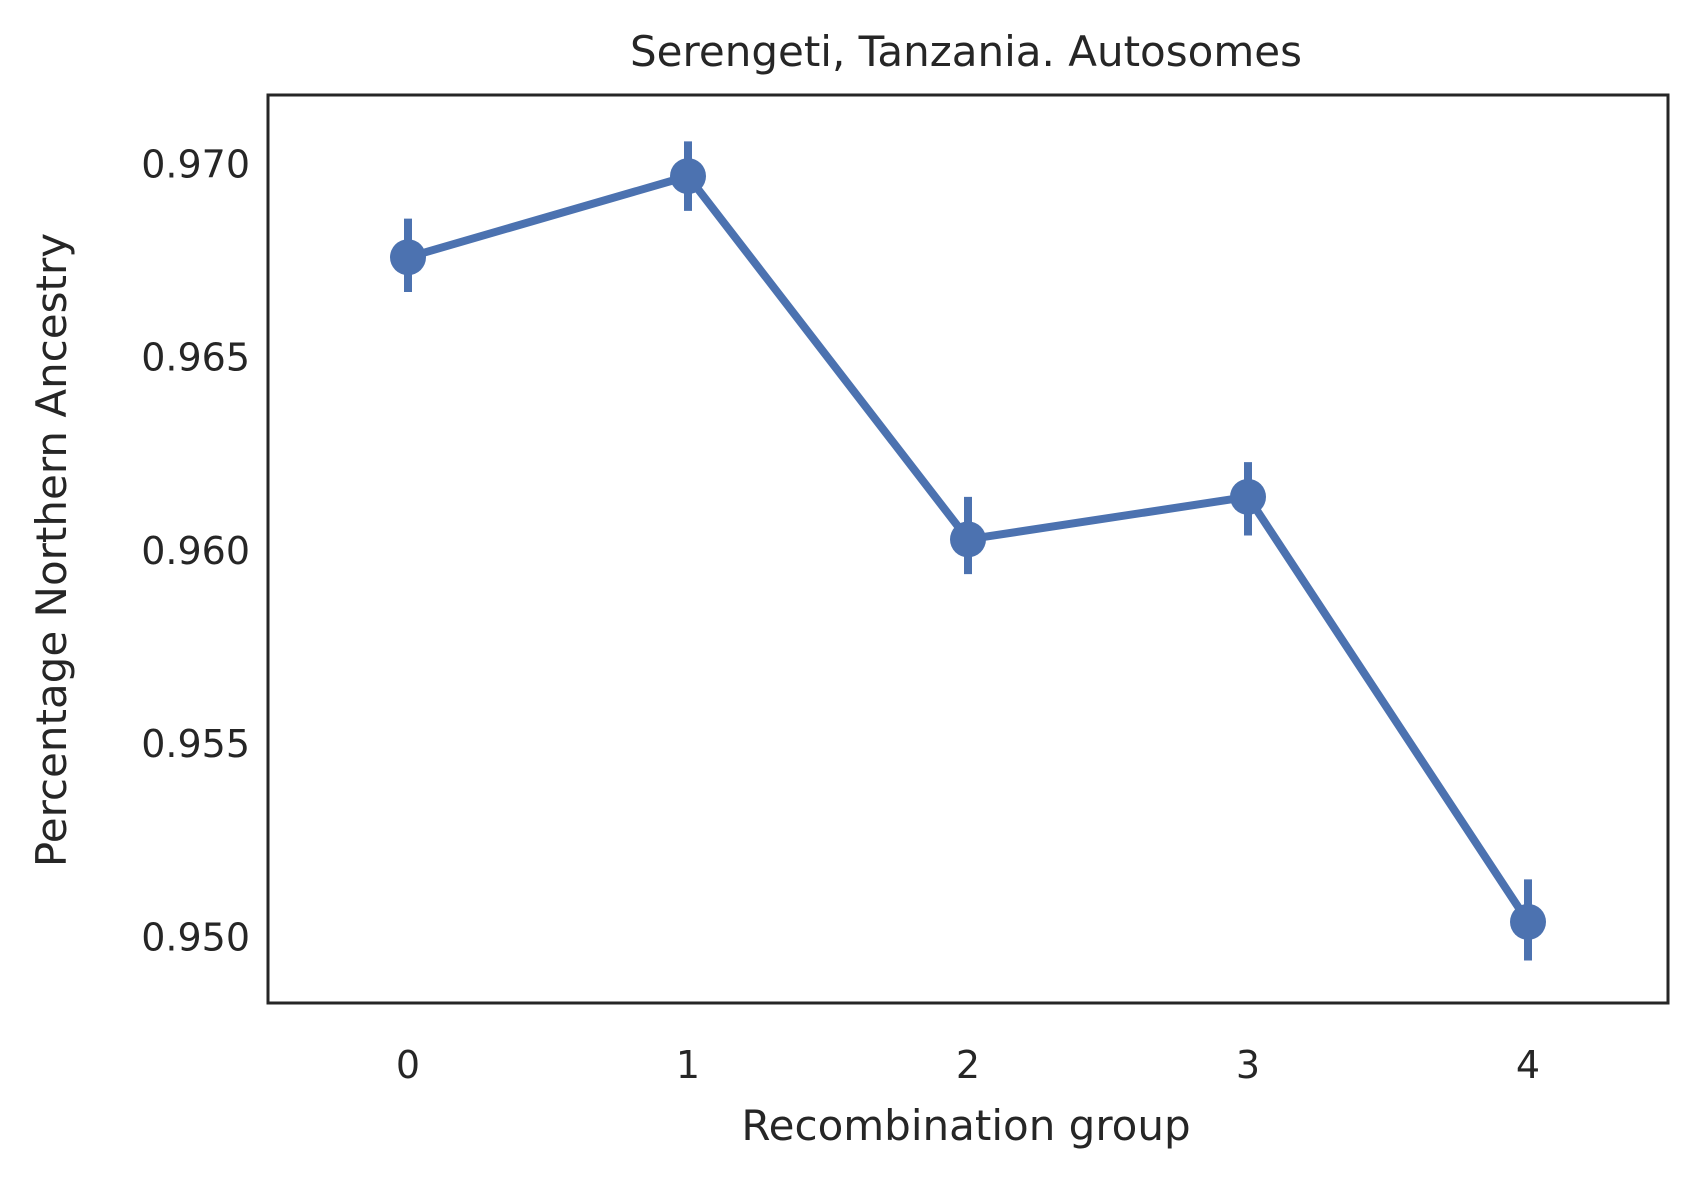  I want to click on x-axis-ticks: 0 1 2 3 4, so click(968, 1065).